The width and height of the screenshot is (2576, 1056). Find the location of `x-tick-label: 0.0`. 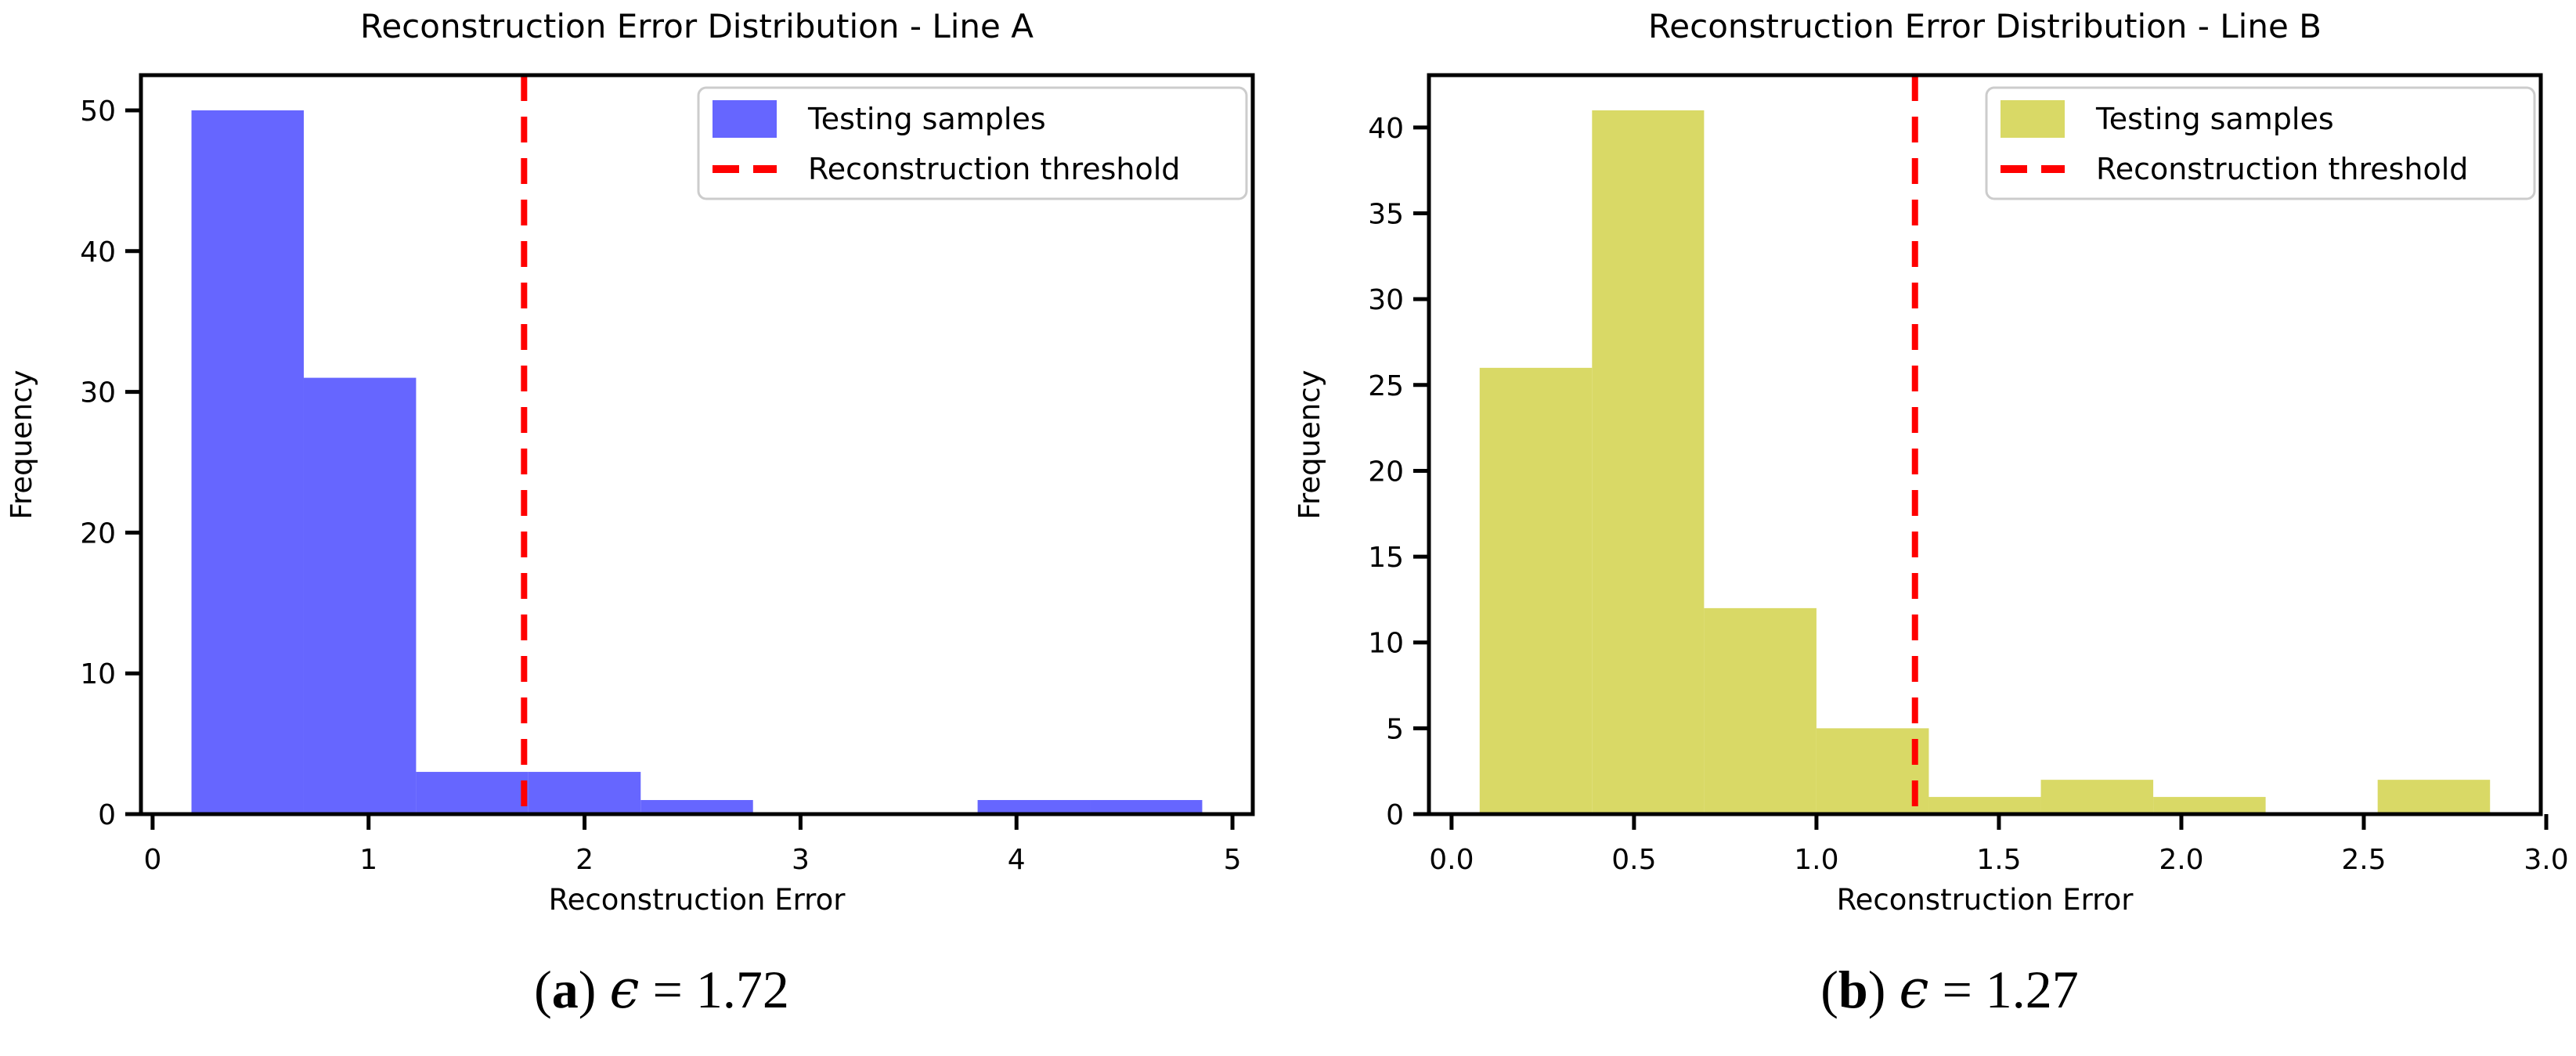

x-tick-label: 0.0 is located at coordinates (1451, 860).